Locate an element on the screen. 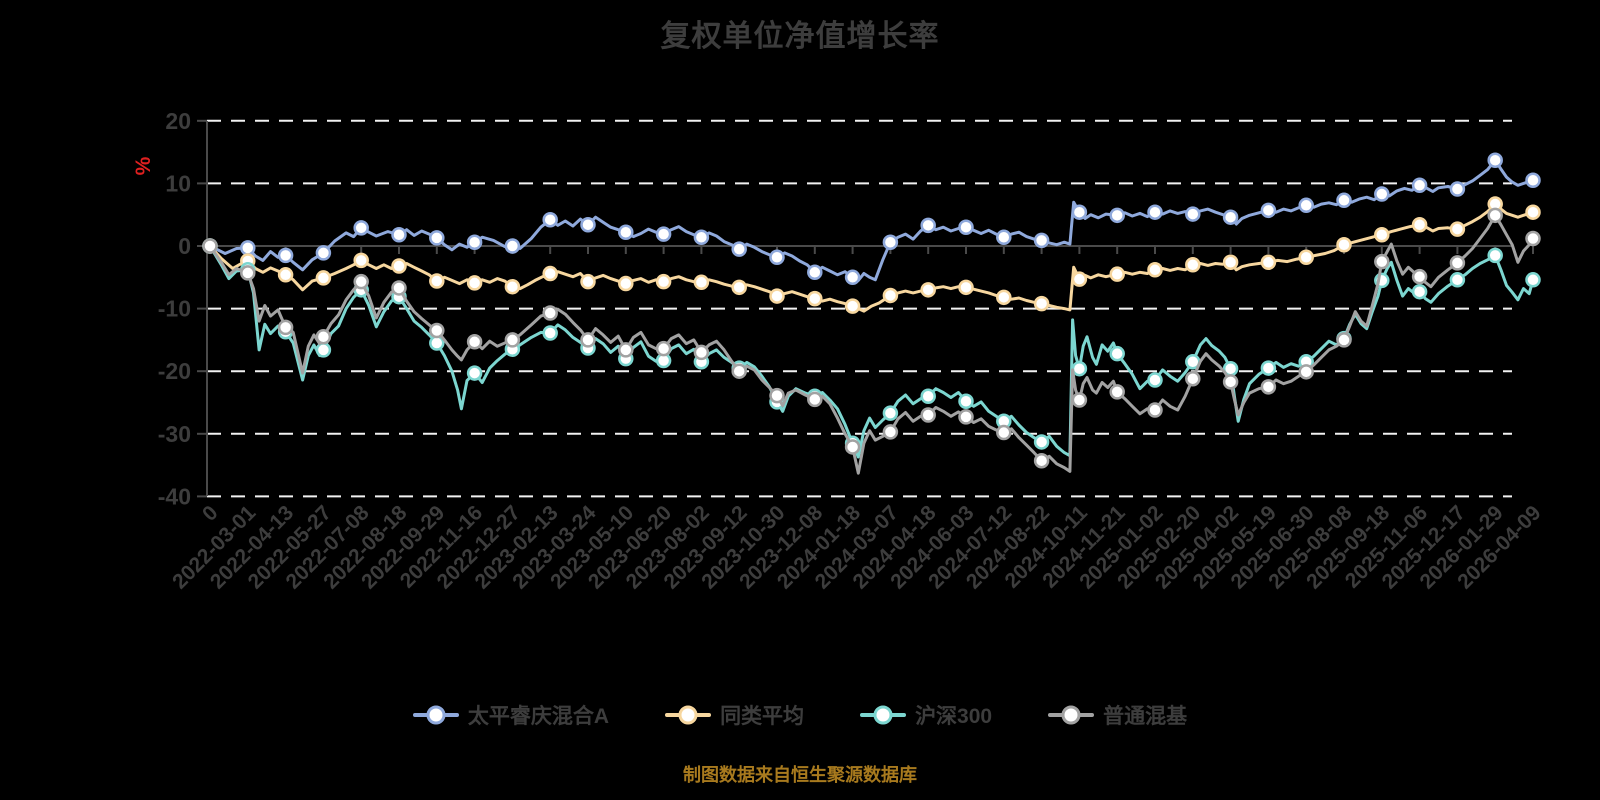  chart-title: 复权单位净值增长率 is located at coordinates (800, 36).